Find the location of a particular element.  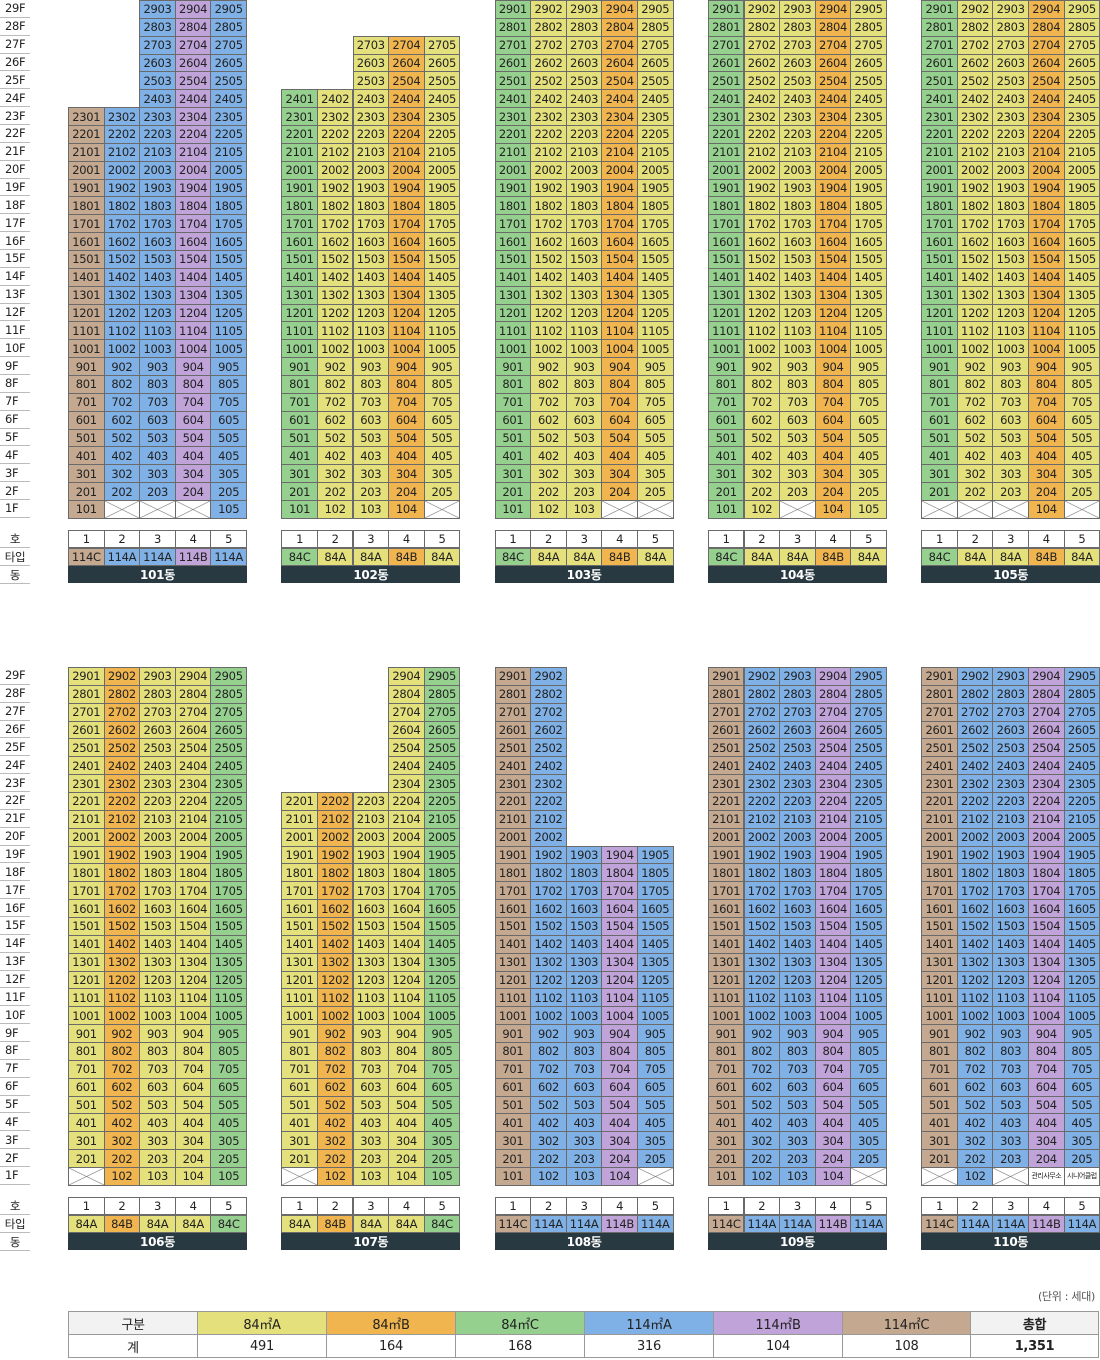

unit-cell: 1603 is located at coordinates (371, 241).